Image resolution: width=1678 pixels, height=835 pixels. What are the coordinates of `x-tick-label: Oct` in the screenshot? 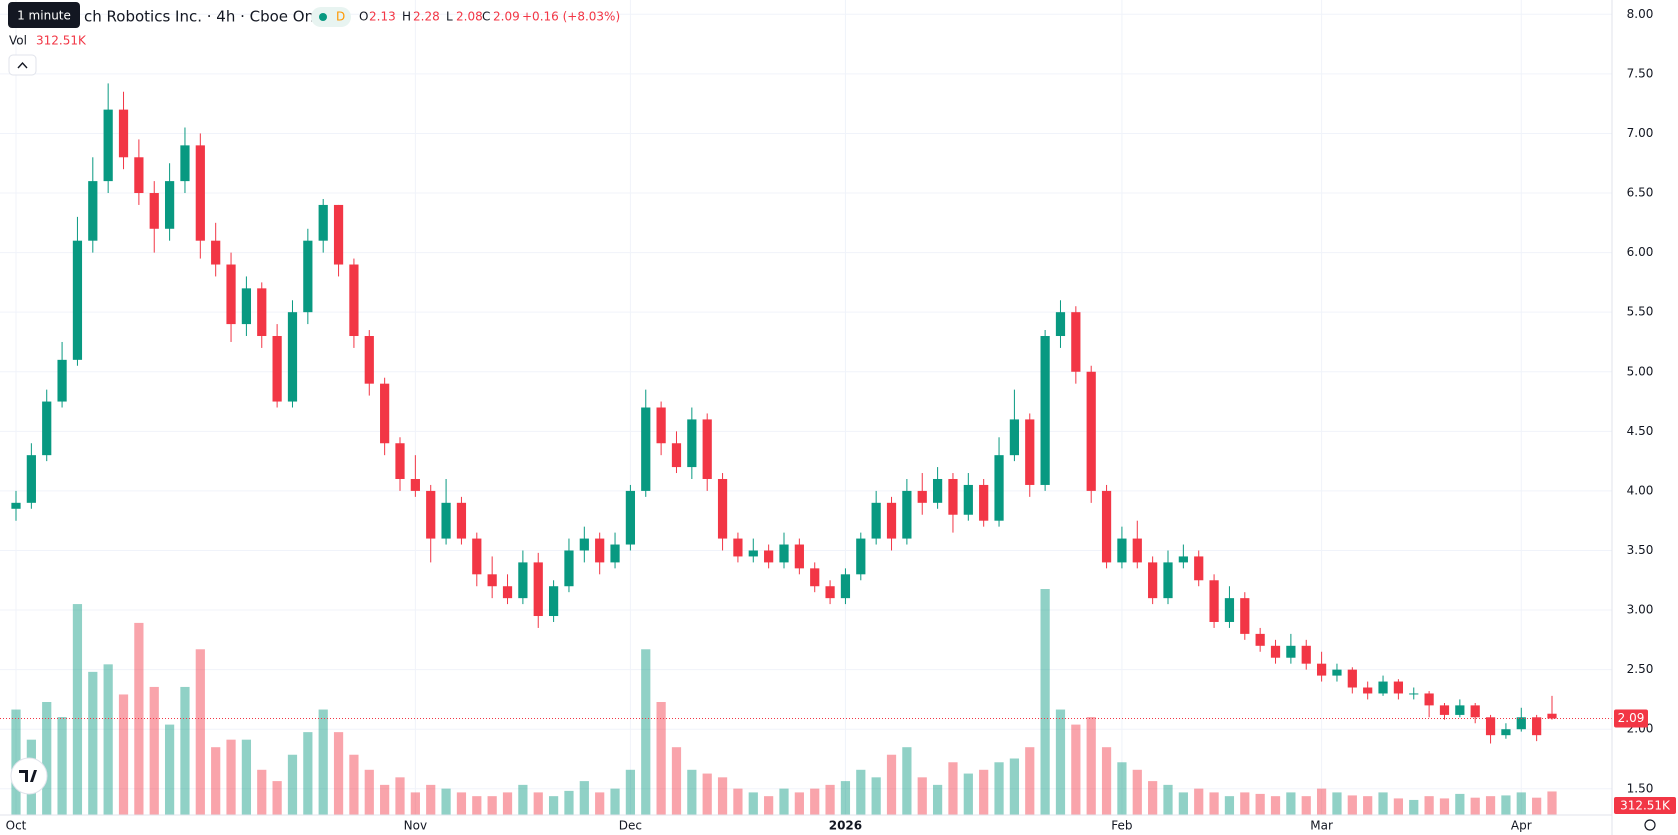 It's located at (16, 826).